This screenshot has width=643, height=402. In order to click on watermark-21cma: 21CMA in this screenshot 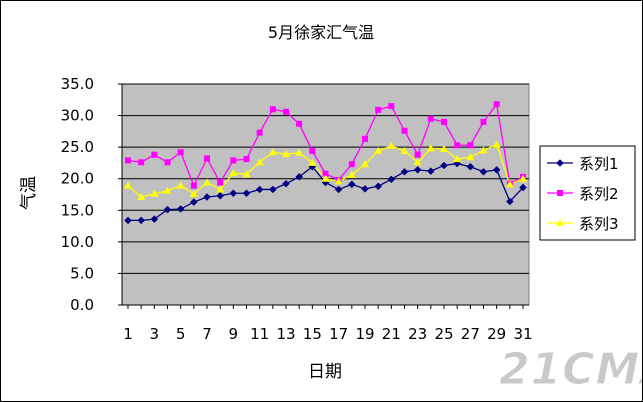, I will do `click(570, 369)`.